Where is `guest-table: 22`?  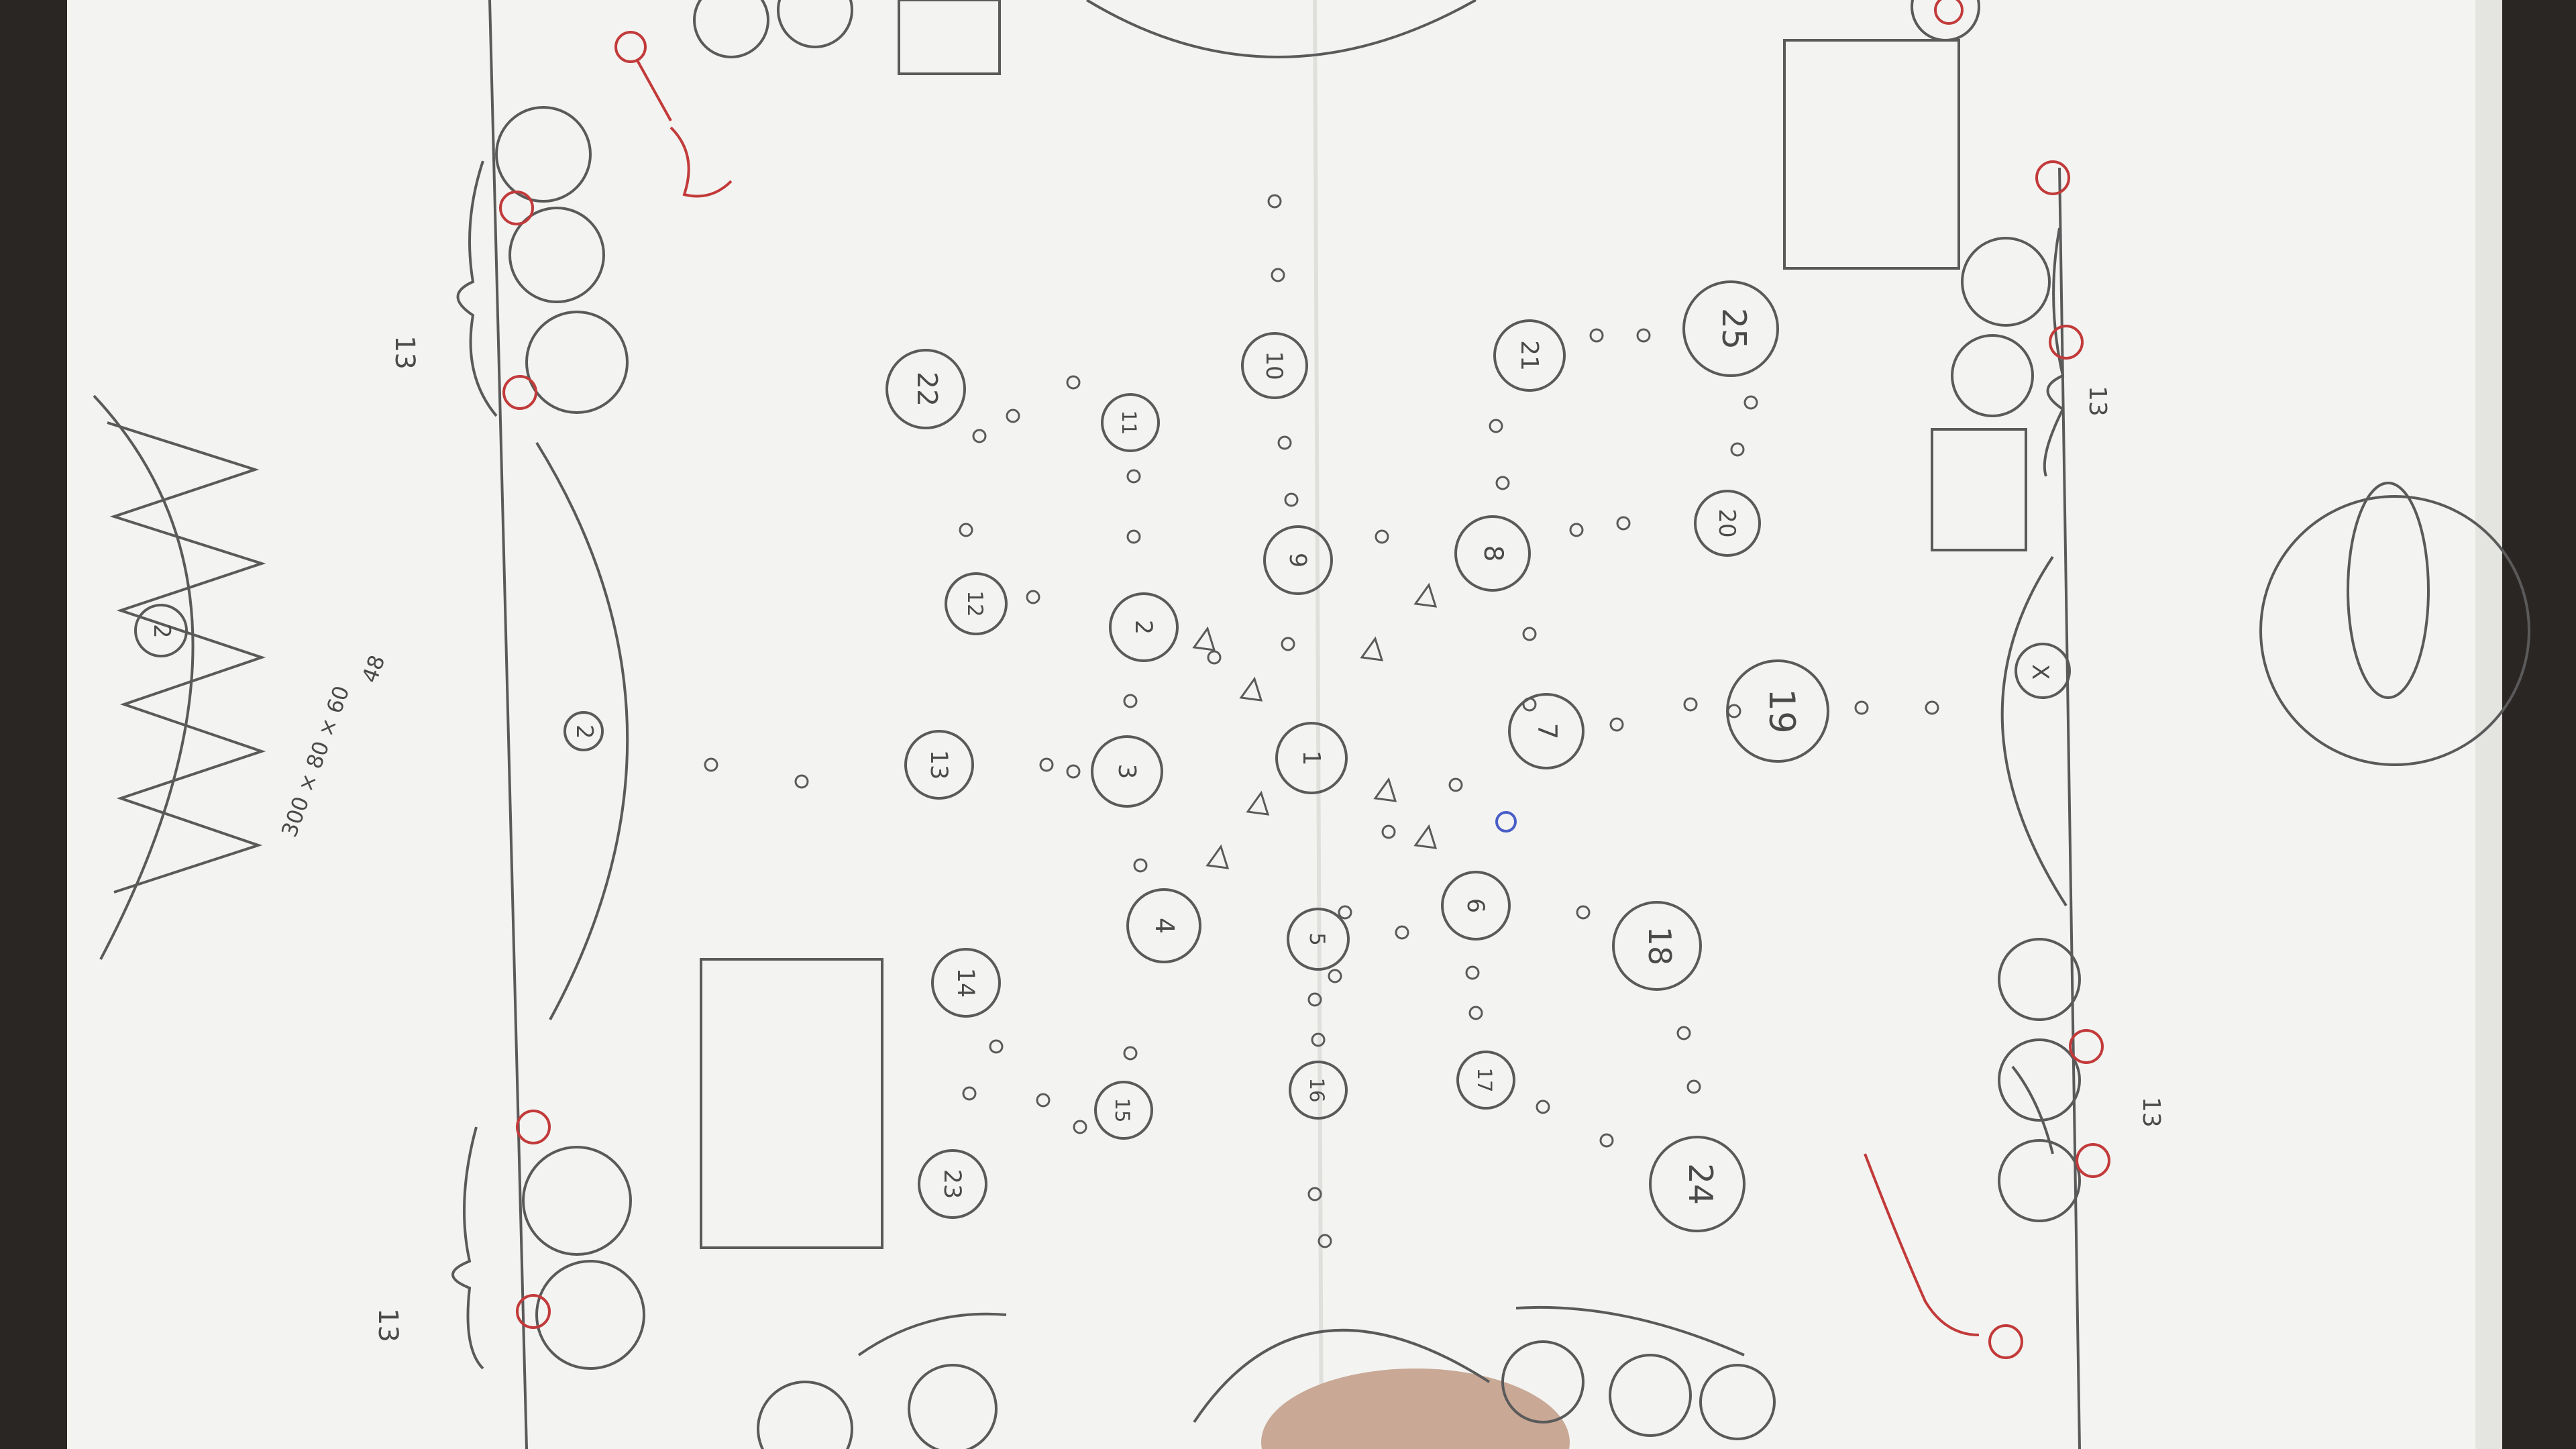
guest-table: 22 is located at coordinates (925, 389).